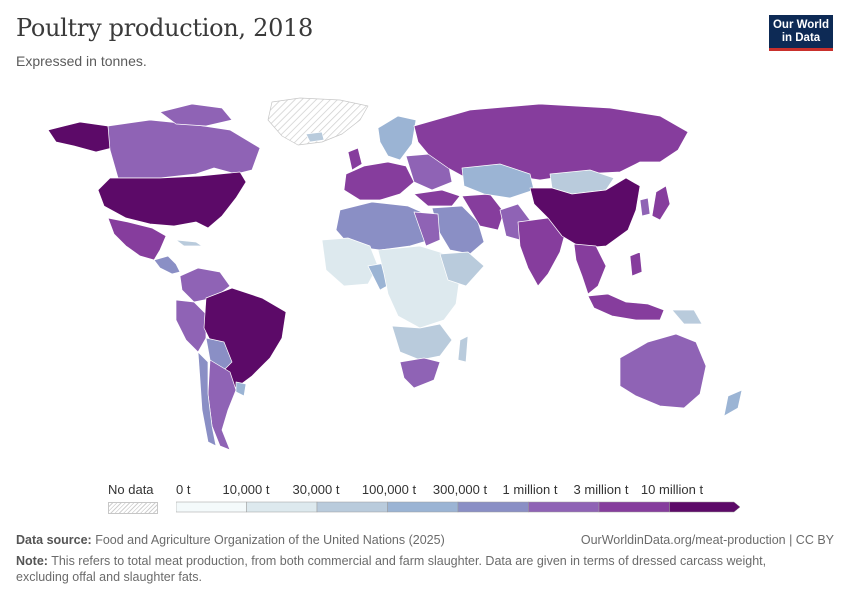 This screenshot has height=600, width=850. What do you see at coordinates (530, 489) in the screenshot?
I see `legend-bin-label: 1 million t` at bounding box center [530, 489].